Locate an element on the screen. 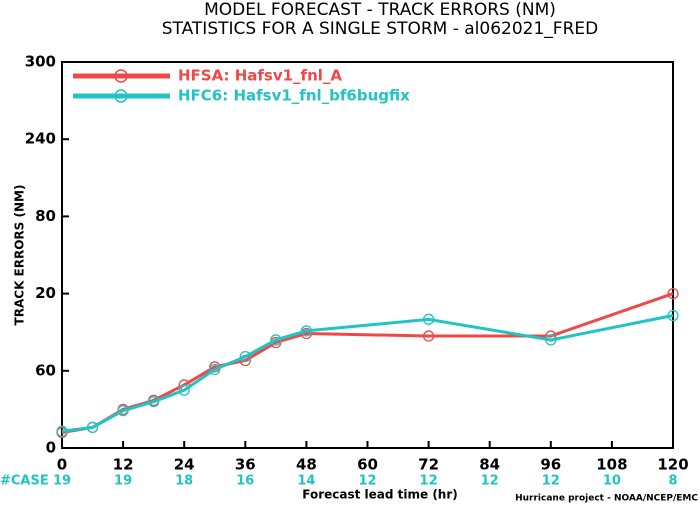  legend-label: HFC6: Hafsv1_fnl_bf6bugfix is located at coordinates (294, 96).